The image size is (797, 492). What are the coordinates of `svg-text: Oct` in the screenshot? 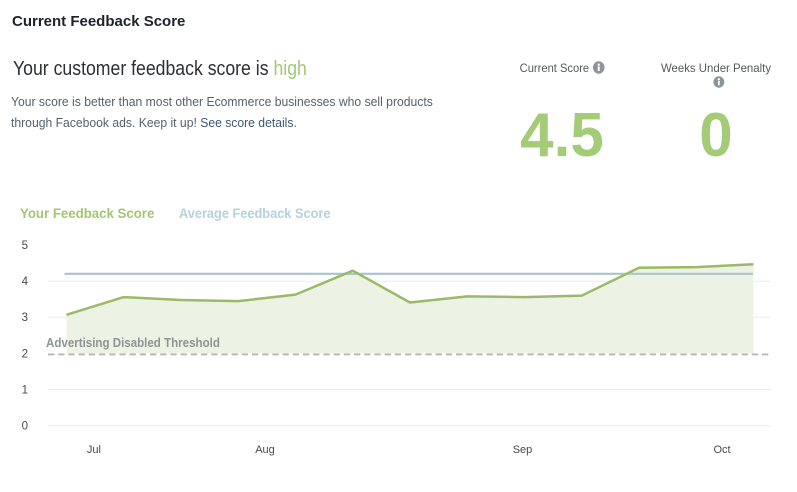 It's located at (721, 450).